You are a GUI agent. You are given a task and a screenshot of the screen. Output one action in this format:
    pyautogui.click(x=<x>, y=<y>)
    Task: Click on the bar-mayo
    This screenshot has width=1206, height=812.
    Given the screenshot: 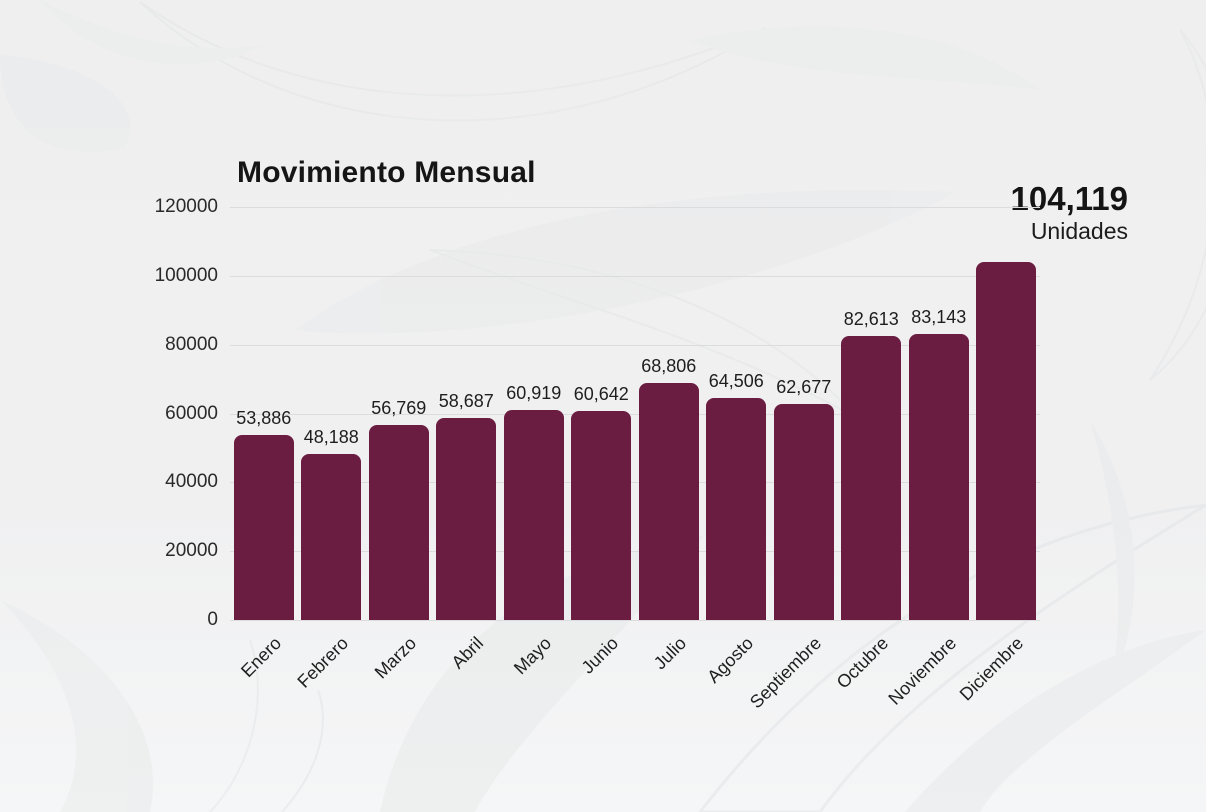 What is the action you would take?
    pyautogui.click(x=533, y=515)
    